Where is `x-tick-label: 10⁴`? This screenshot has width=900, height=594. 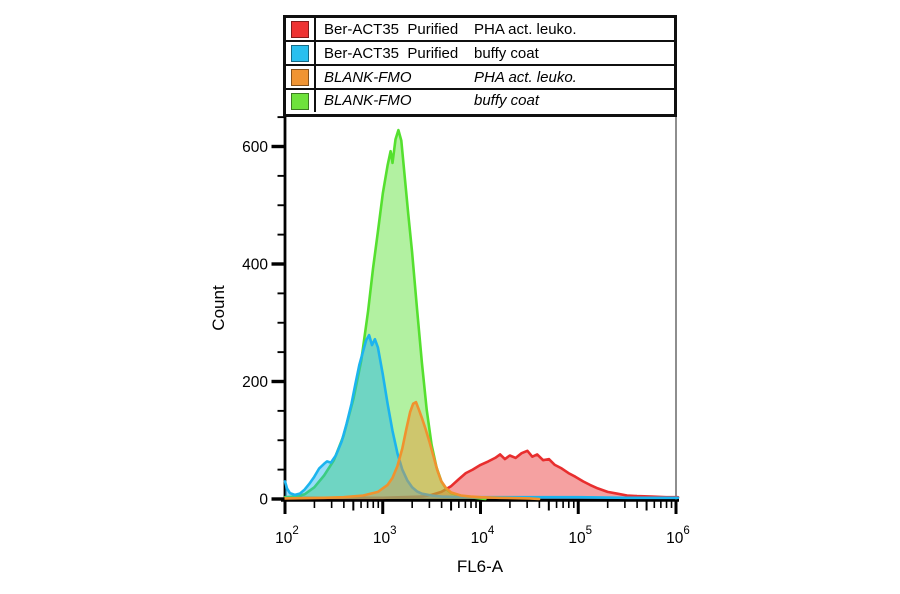
x-tick-label: 10⁴ is located at coordinates (483, 536).